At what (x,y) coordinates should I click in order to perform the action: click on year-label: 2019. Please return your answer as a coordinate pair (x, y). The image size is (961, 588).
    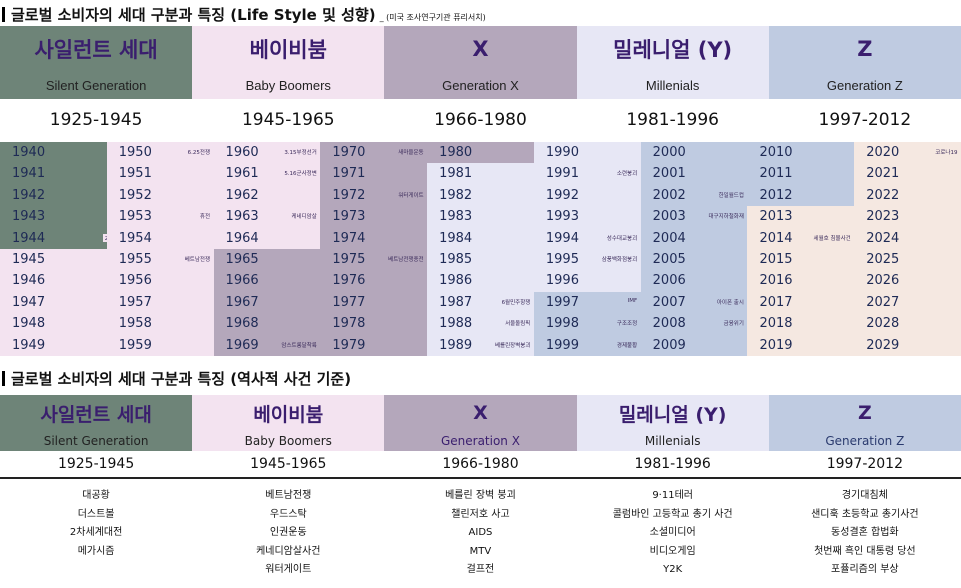
    Looking at the image, I should click on (776, 345).